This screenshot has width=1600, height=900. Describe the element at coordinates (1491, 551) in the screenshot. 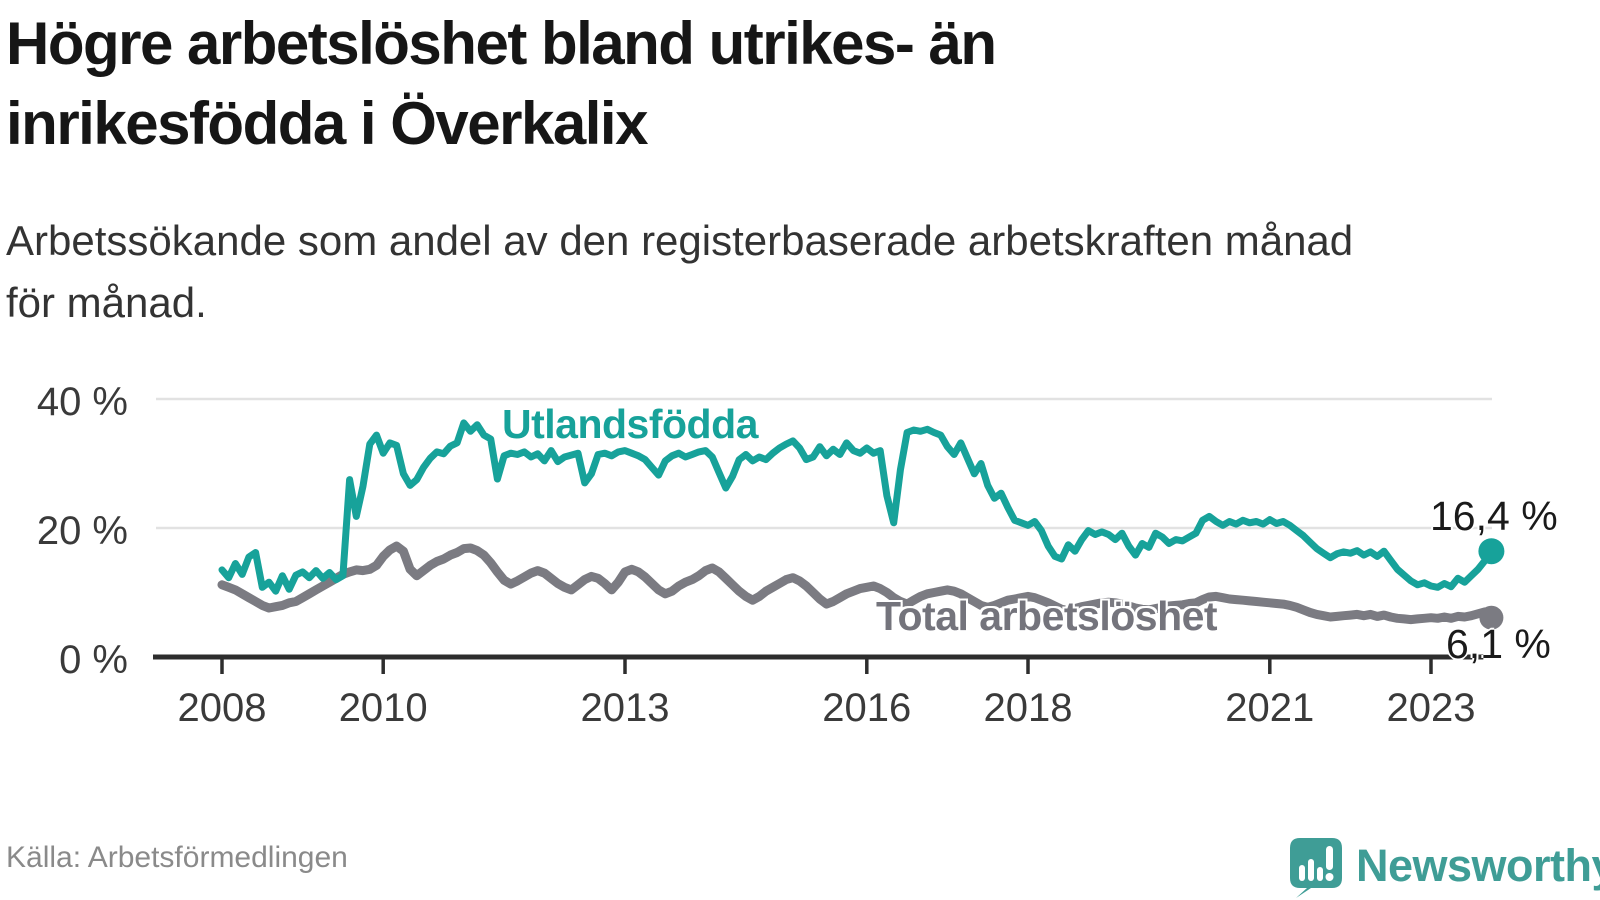

I see `series-end-dot-utlandsf-dda` at that location.